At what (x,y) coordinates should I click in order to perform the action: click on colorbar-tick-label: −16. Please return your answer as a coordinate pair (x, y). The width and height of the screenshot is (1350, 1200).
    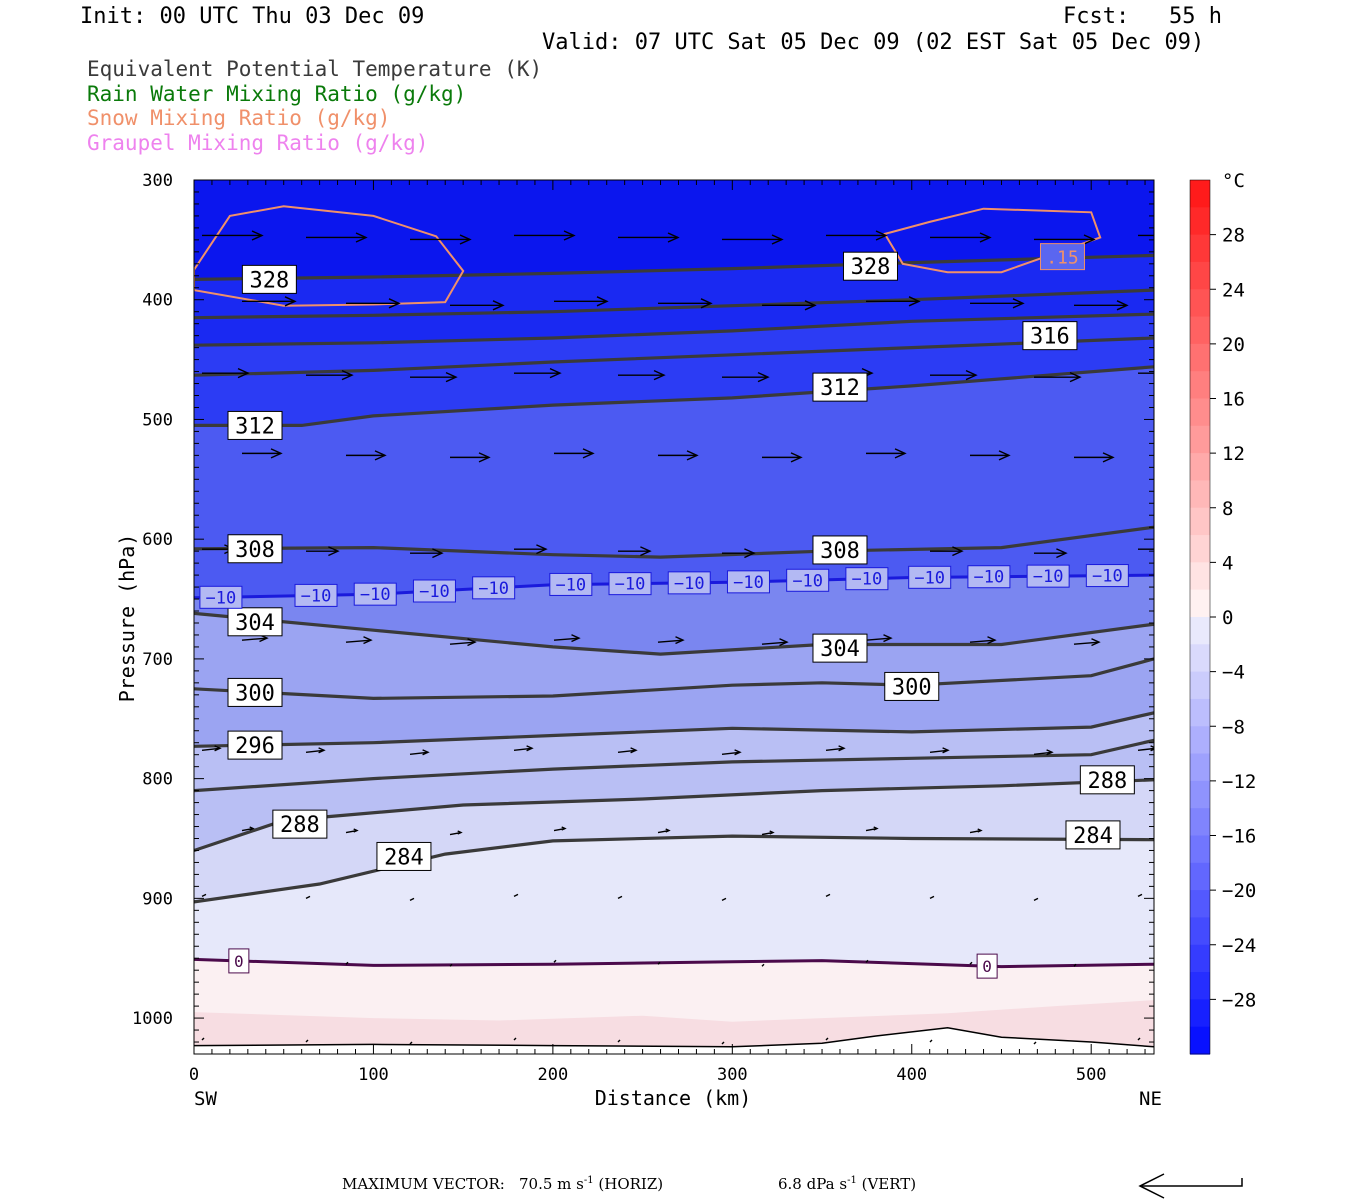
    Looking at the image, I should click on (1239, 837).